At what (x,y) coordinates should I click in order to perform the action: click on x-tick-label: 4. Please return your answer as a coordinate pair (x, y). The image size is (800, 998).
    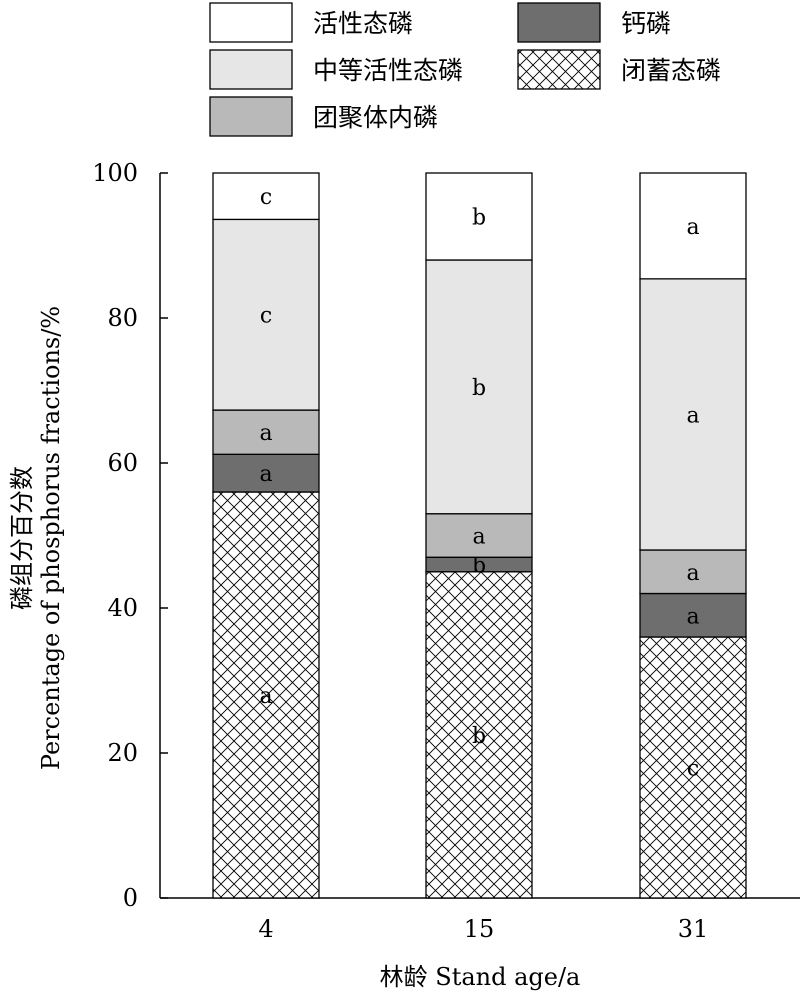
    Looking at the image, I should click on (265, 929).